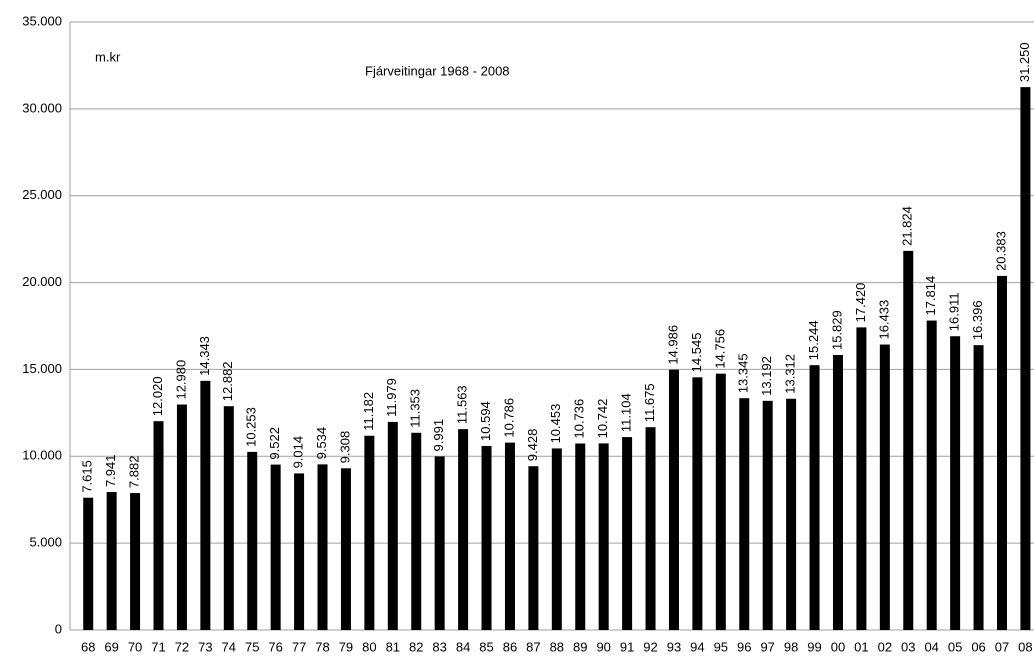 The width and height of the screenshot is (1034, 664). Describe the element at coordinates (111, 646) in the screenshot. I see `x-tick-label: 69` at that location.